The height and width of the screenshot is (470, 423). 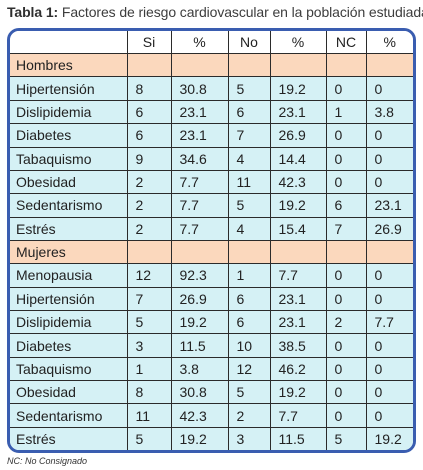 What do you see at coordinates (149, 345) in the screenshot?
I see `table-cell: 3` at bounding box center [149, 345].